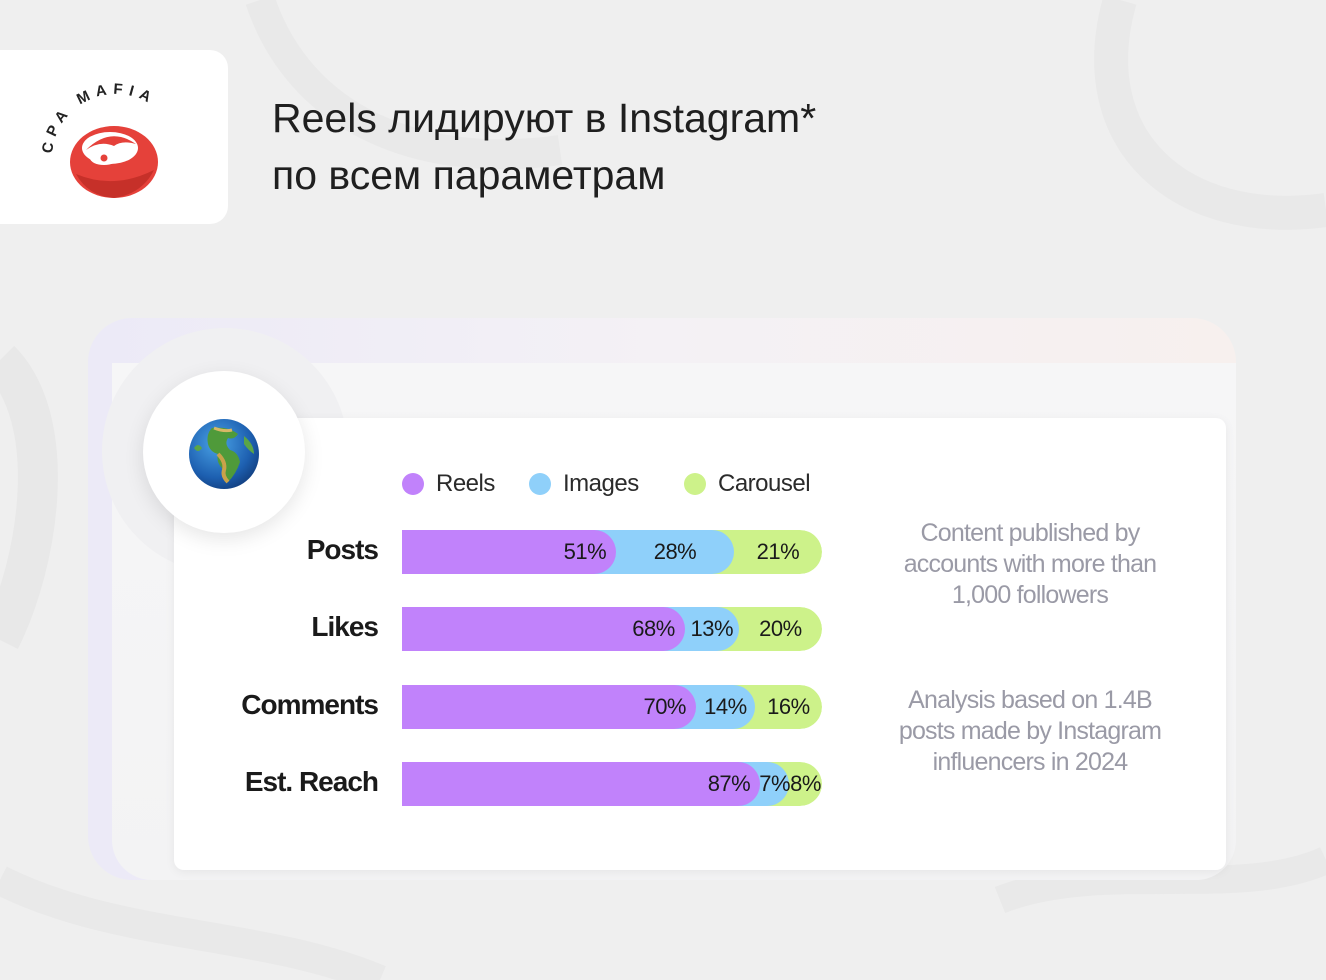  What do you see at coordinates (695, 484) in the screenshot?
I see `legend-dot-carousel` at bounding box center [695, 484].